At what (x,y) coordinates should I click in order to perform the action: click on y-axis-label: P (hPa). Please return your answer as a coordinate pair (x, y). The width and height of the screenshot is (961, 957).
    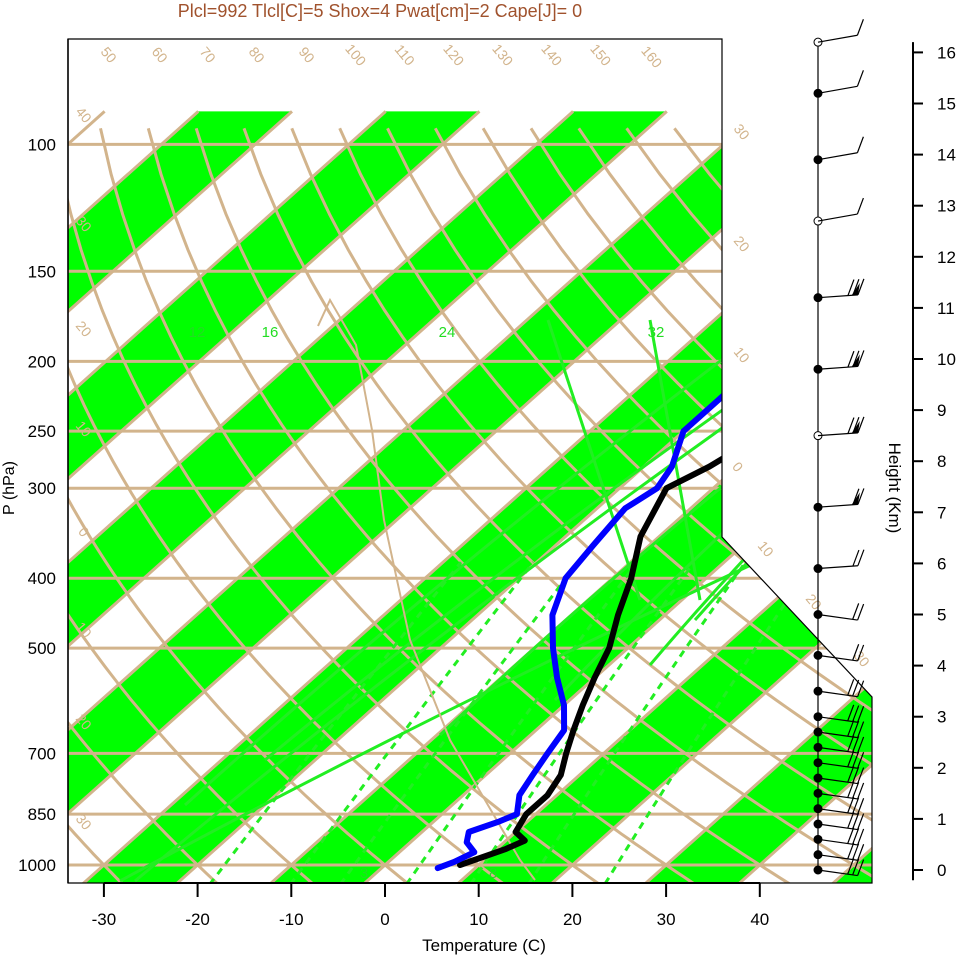
    Looking at the image, I should click on (9, 488).